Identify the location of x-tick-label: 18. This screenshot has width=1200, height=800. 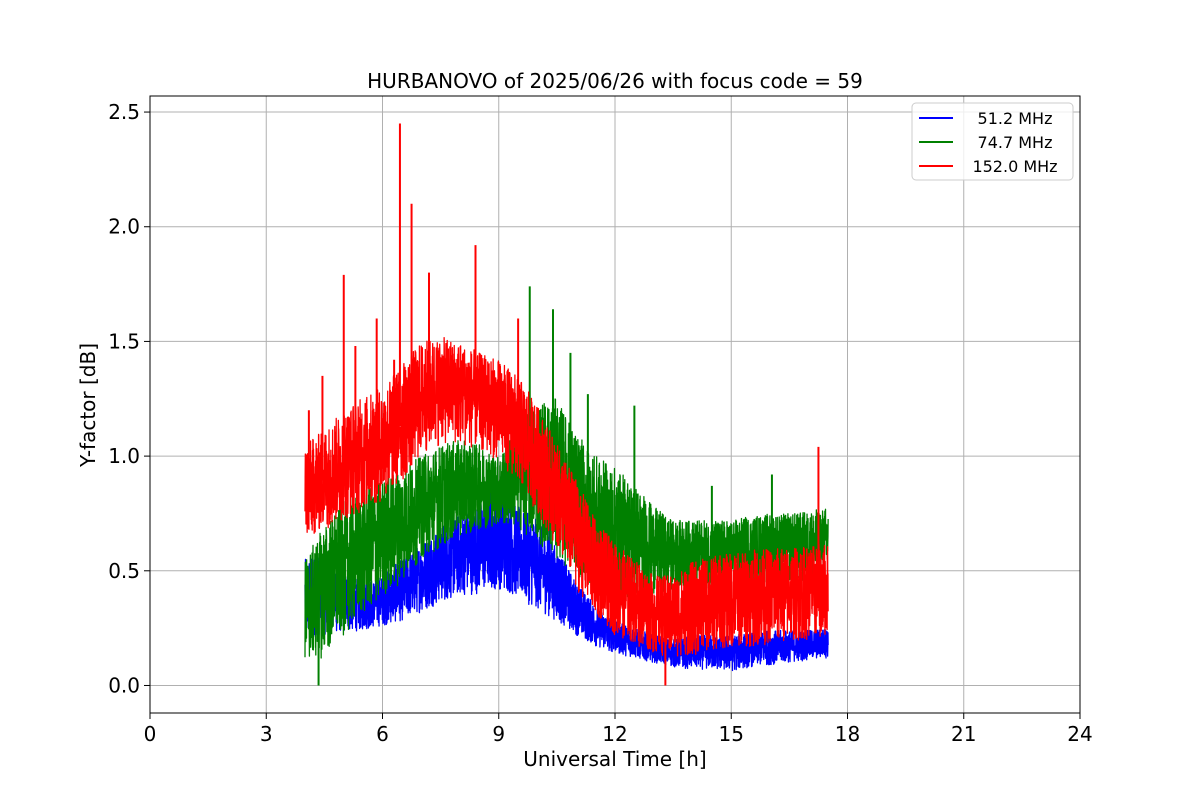
(847, 734).